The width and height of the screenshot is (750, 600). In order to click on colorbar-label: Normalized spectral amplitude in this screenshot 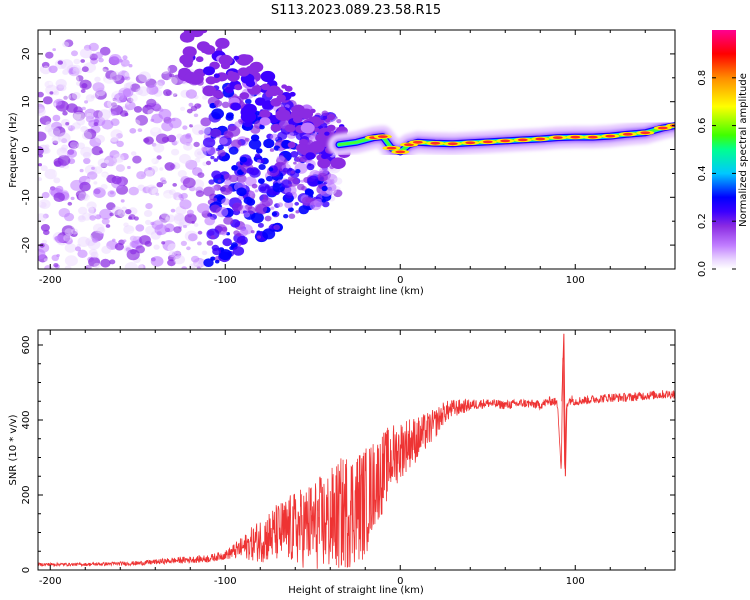, I will do `click(743, 150)`.